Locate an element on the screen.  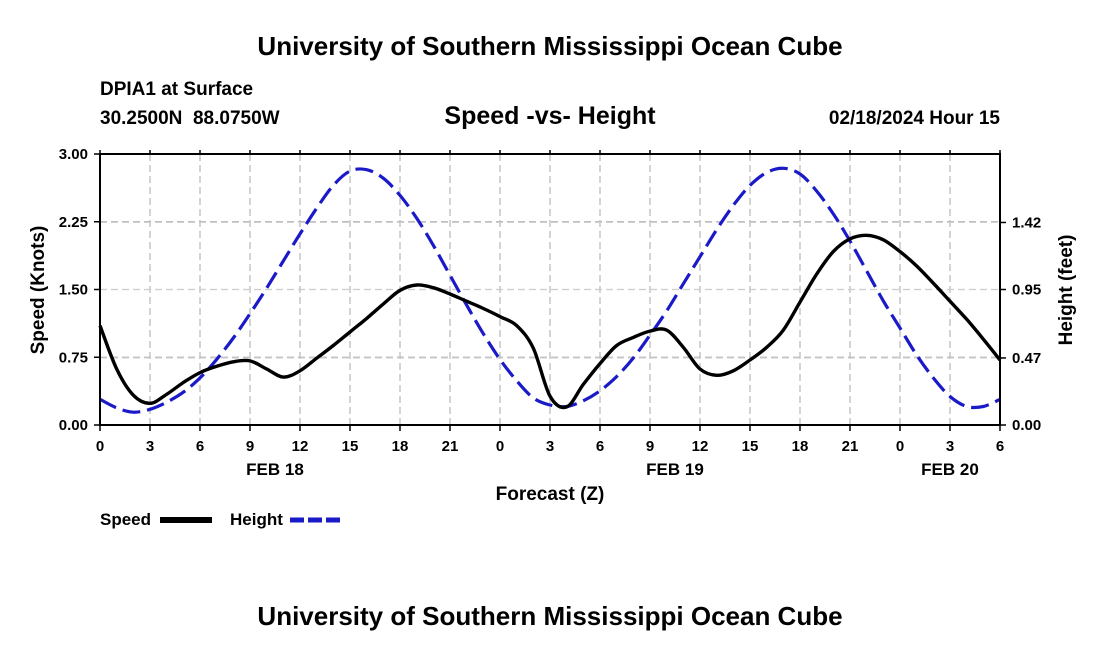
y2-tick-label: 0.47 is located at coordinates (1026, 358).